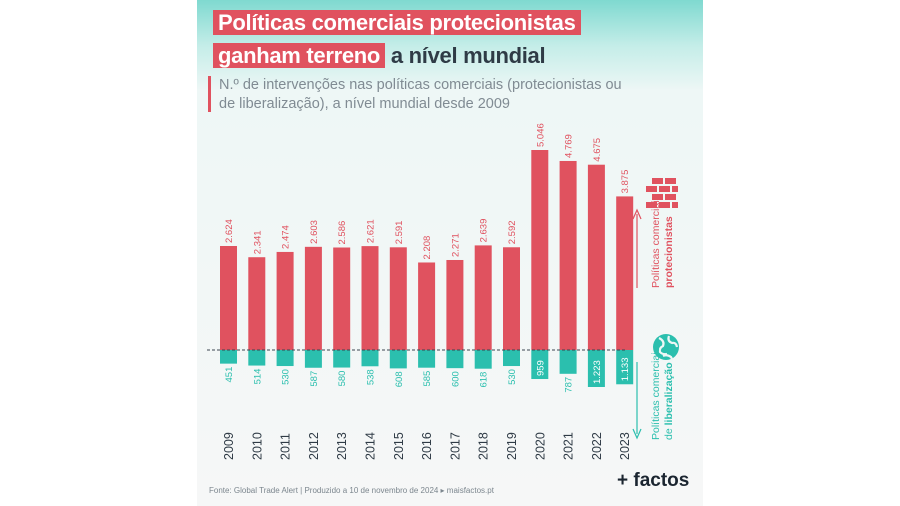  What do you see at coordinates (512, 232) in the screenshot?
I see `label-protectionist-2019: 2.592` at bounding box center [512, 232].